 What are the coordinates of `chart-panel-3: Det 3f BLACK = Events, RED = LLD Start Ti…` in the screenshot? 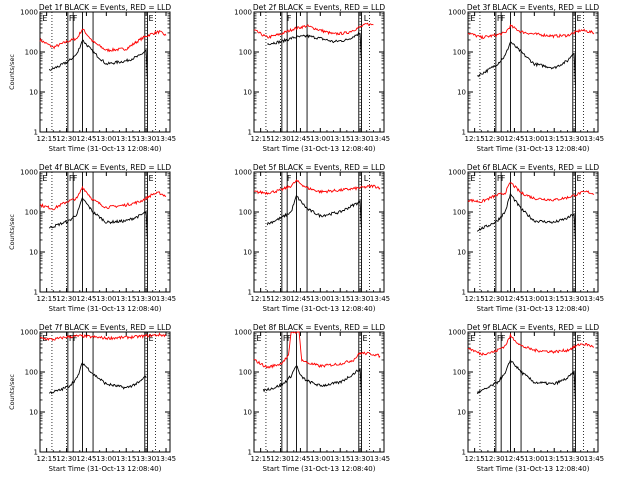 It's located at (526, 78).